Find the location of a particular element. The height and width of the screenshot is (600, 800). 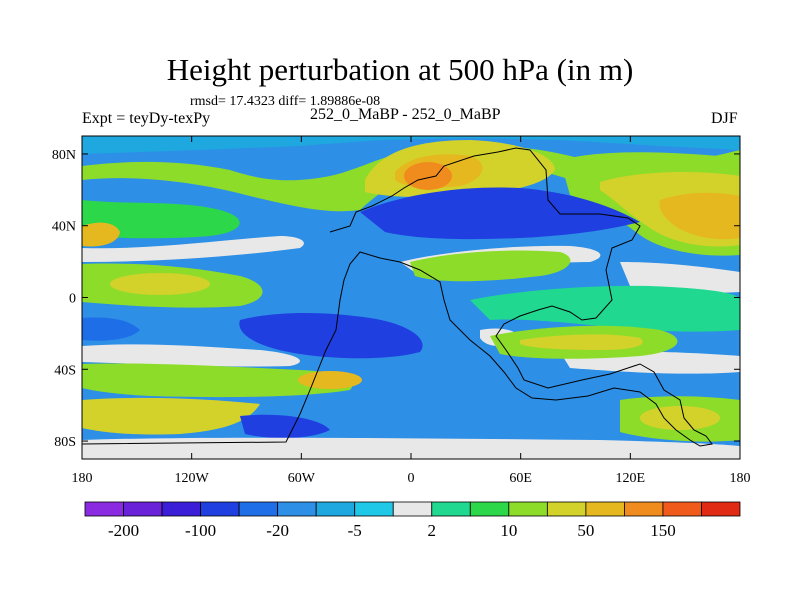

y-tick-label: 40S is located at coordinates (65, 370).